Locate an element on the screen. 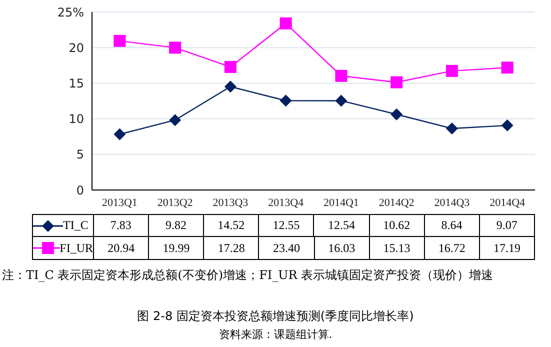 Image resolution: width=551 pixels, height=347 pixels. legend-label: FI_UR is located at coordinates (76, 248).